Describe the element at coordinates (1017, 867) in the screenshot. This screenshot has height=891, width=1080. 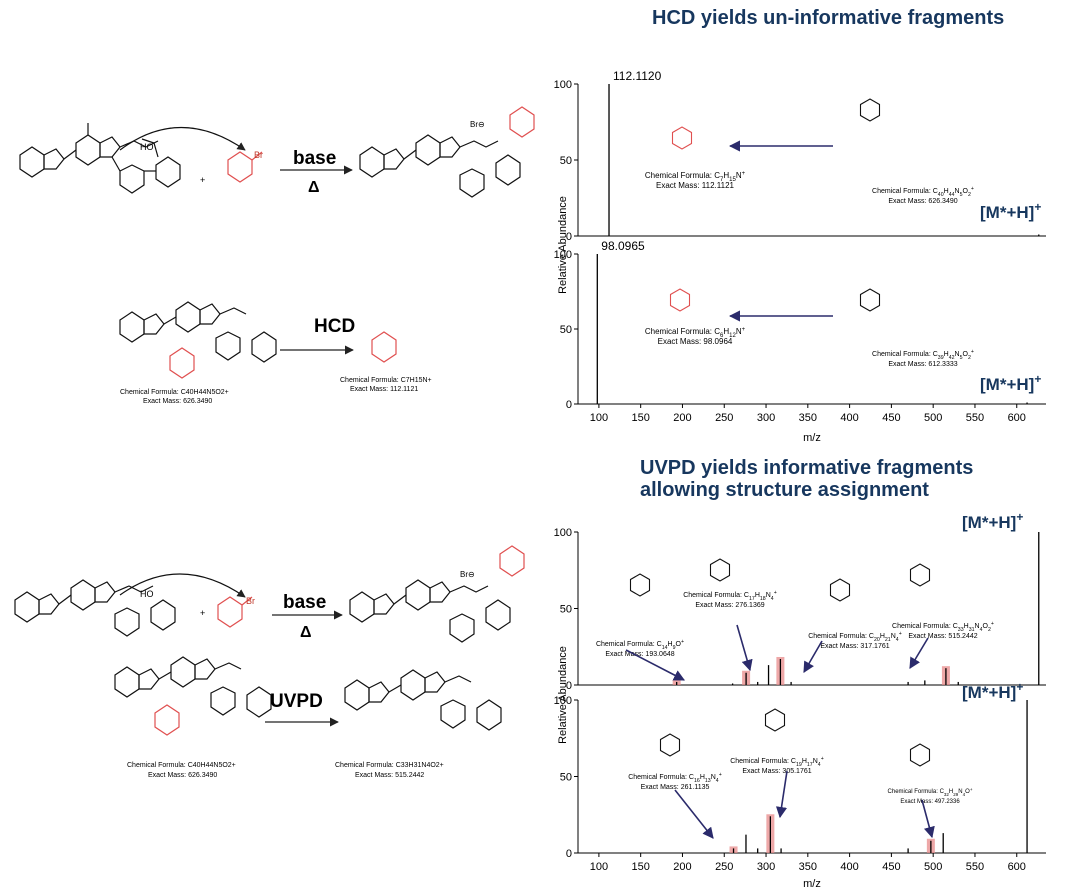
I see `x-tick-label: 600` at that location.